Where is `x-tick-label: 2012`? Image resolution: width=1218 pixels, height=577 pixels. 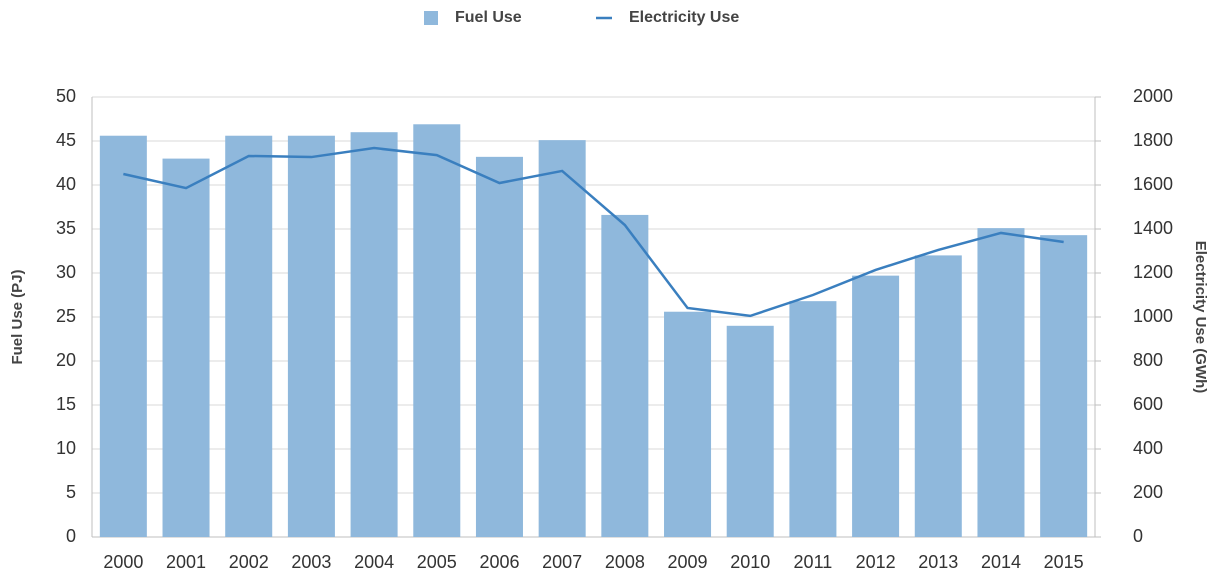
x-tick-label: 2012 is located at coordinates (876, 562).